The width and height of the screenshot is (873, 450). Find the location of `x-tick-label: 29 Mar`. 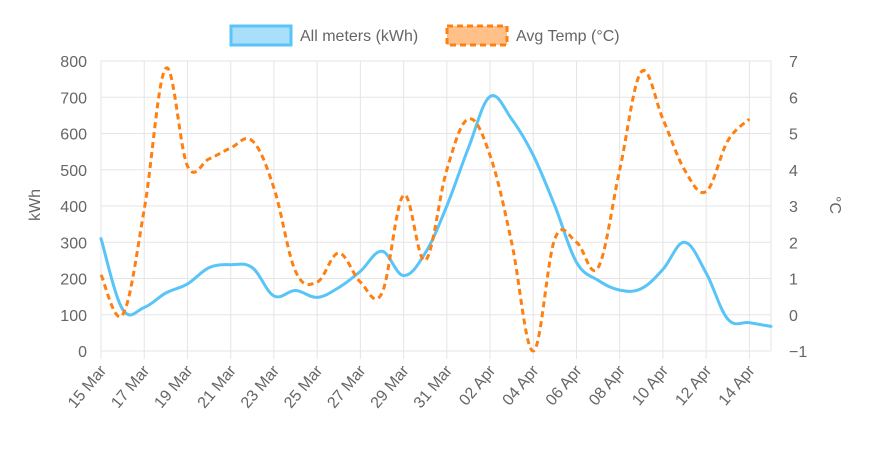

x-tick-label: 29 Mar is located at coordinates (390, 387).